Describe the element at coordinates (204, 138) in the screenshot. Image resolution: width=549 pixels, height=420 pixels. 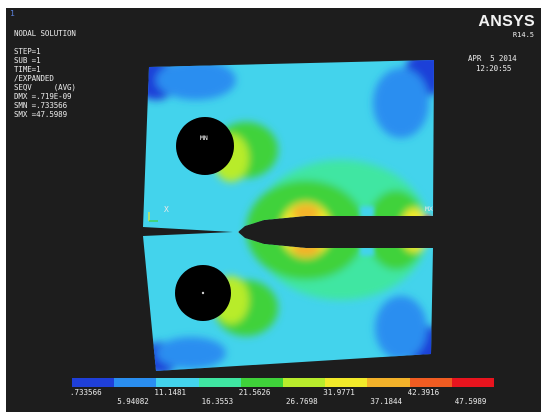
I see `min-marker: MN` at that location.